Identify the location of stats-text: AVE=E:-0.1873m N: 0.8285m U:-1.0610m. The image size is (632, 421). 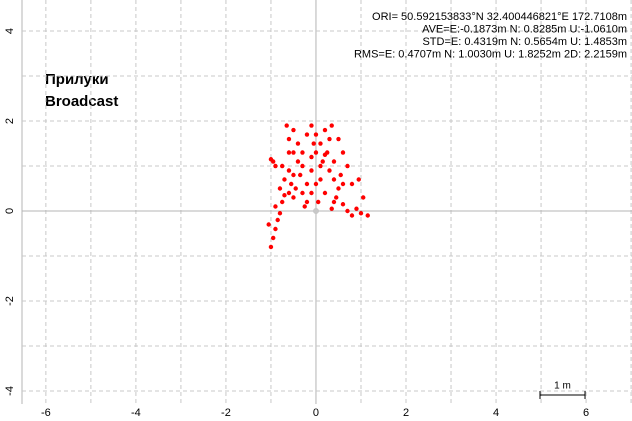
(524, 29).